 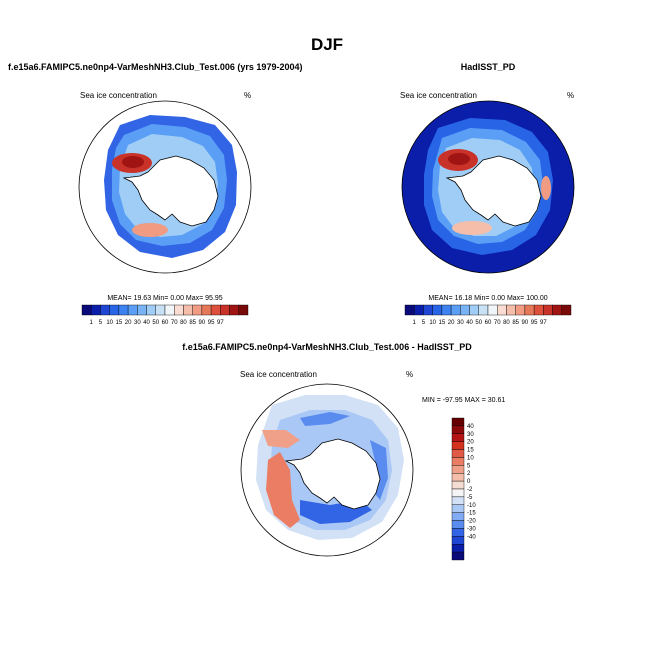 What do you see at coordinates (118, 95) in the screenshot?
I see `panel-model-left-label: Sea ice concentration` at bounding box center [118, 95].